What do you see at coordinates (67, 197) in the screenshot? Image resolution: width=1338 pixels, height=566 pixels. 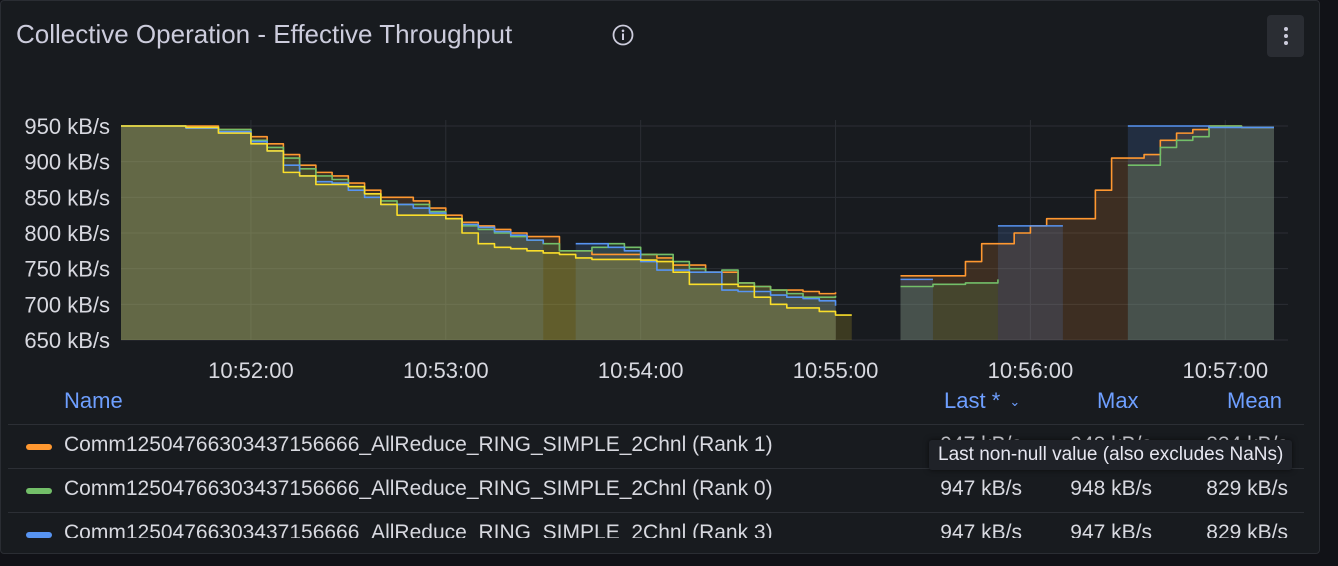 I see `y-tick-label: 850 kB/s` at bounding box center [67, 197].